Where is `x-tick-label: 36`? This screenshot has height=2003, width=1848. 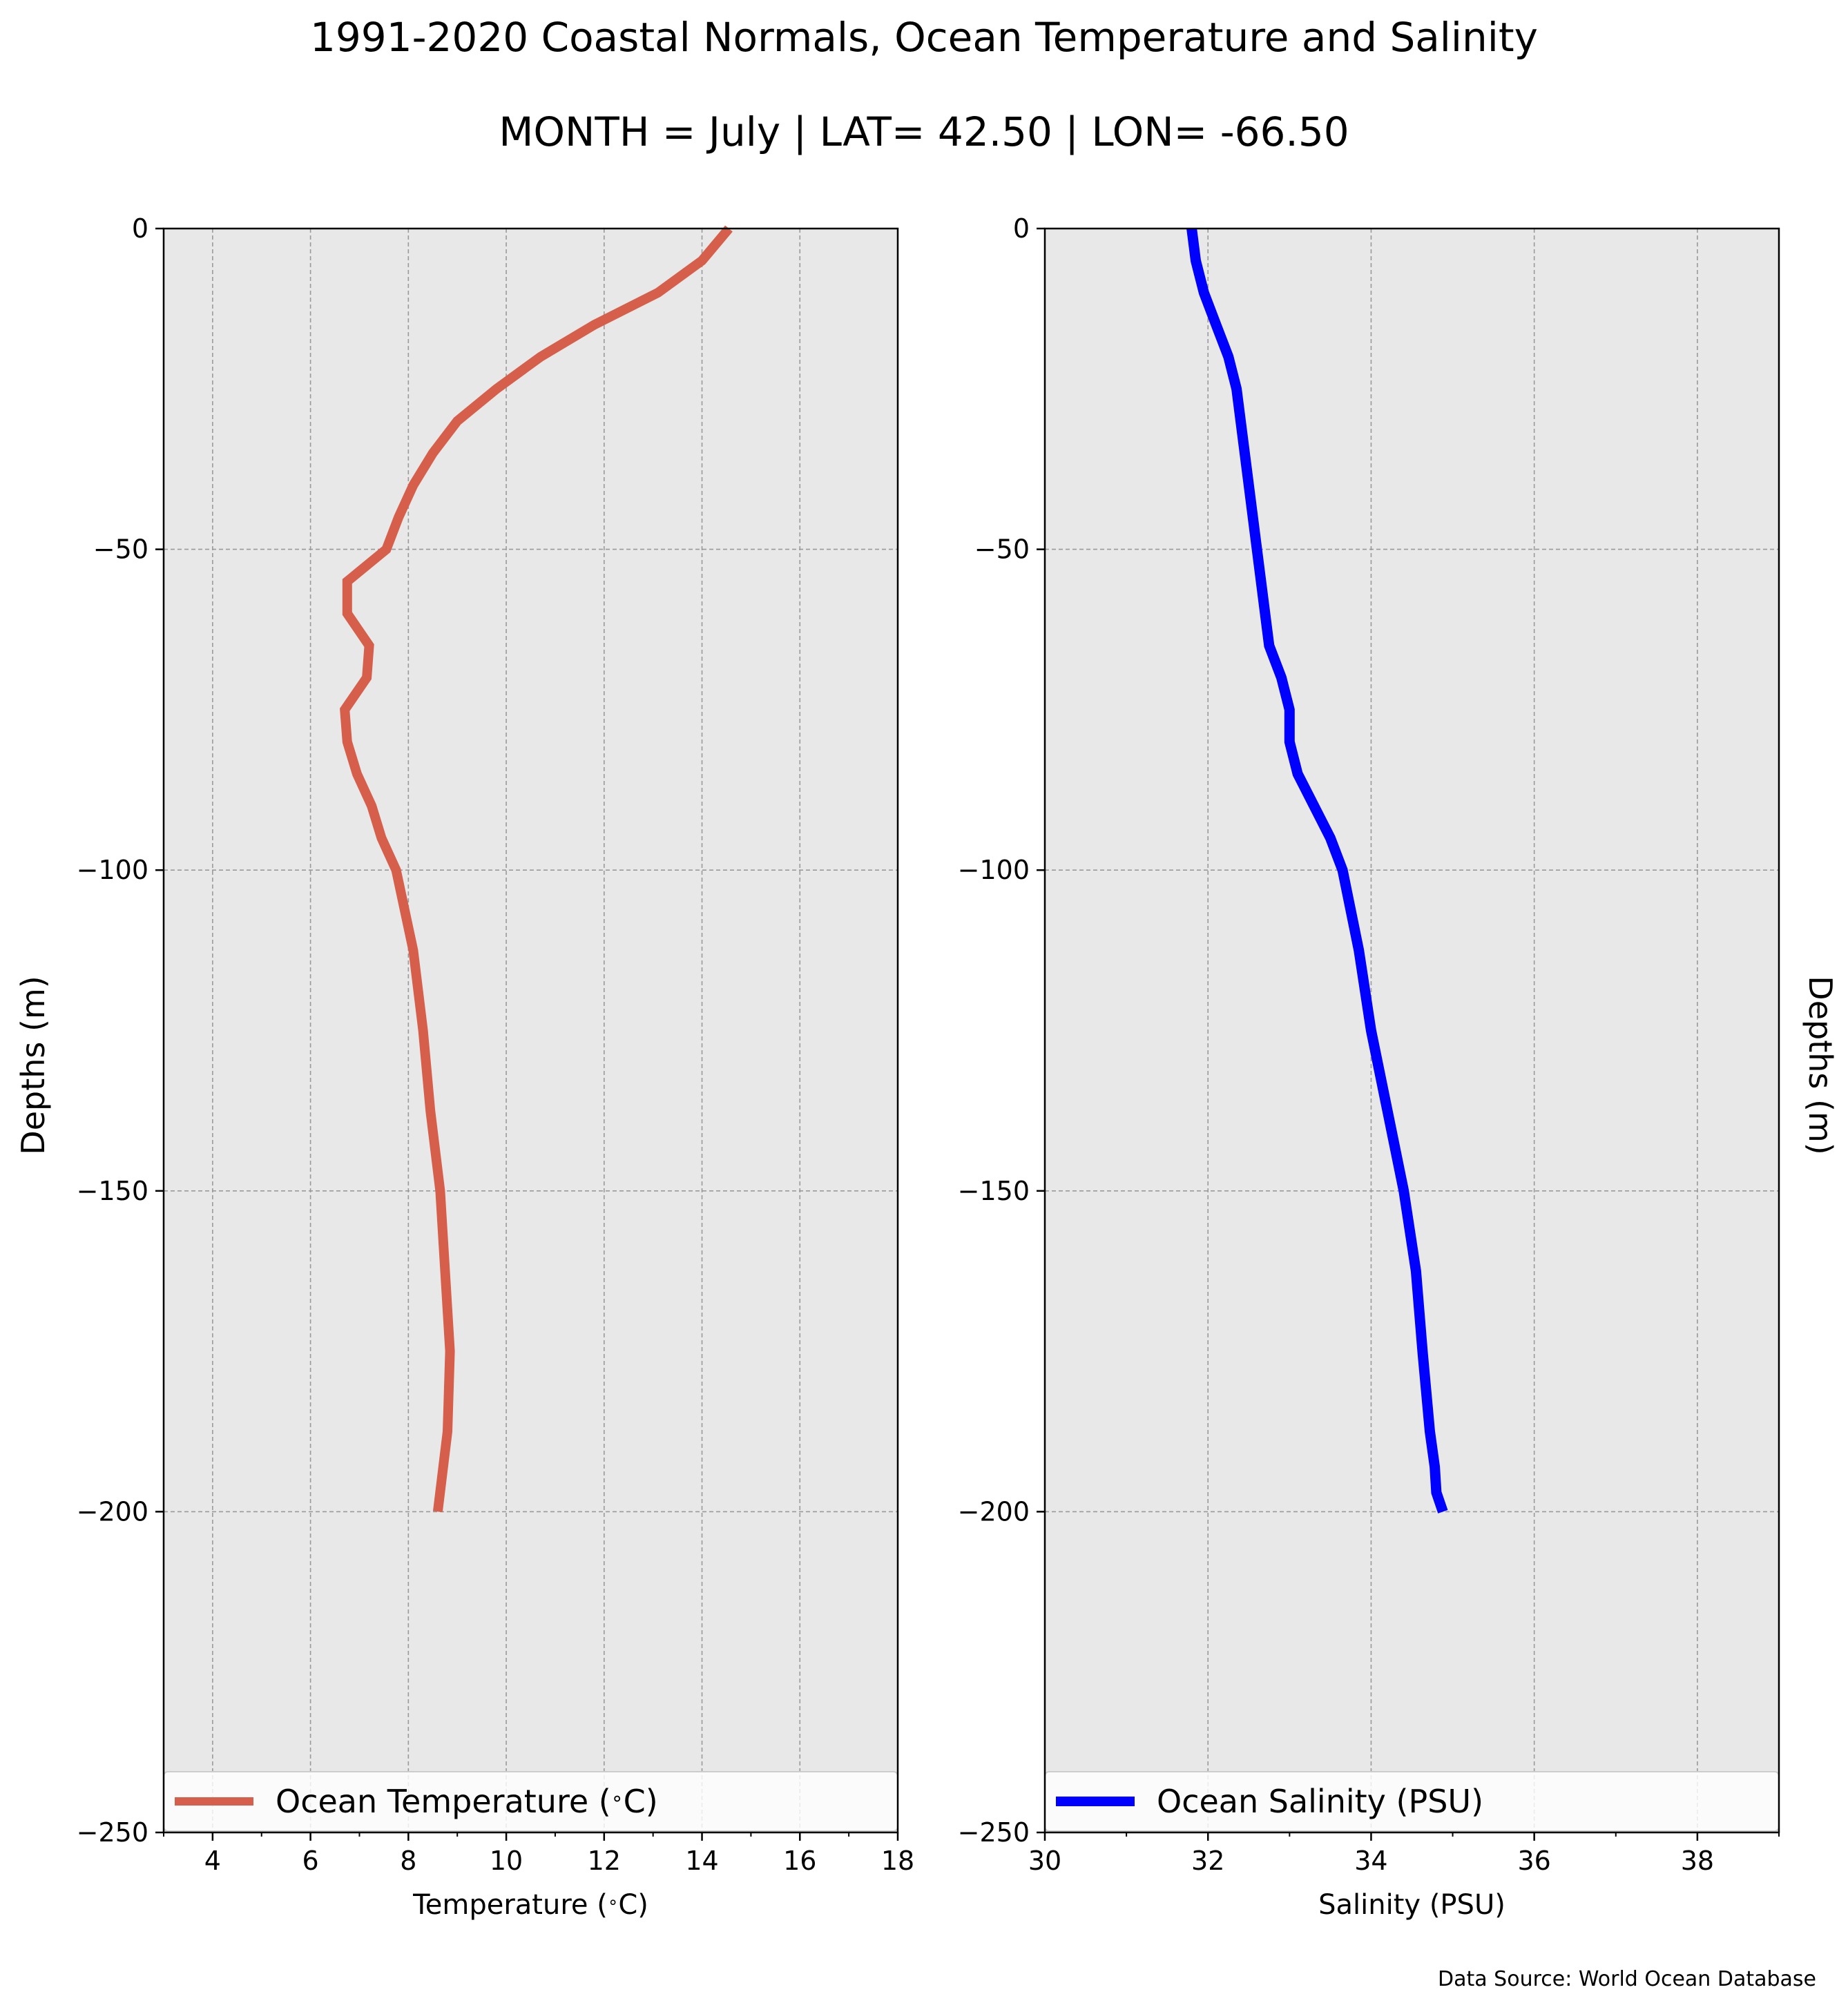
x-tick-label: 36 is located at coordinates (1533, 1861).